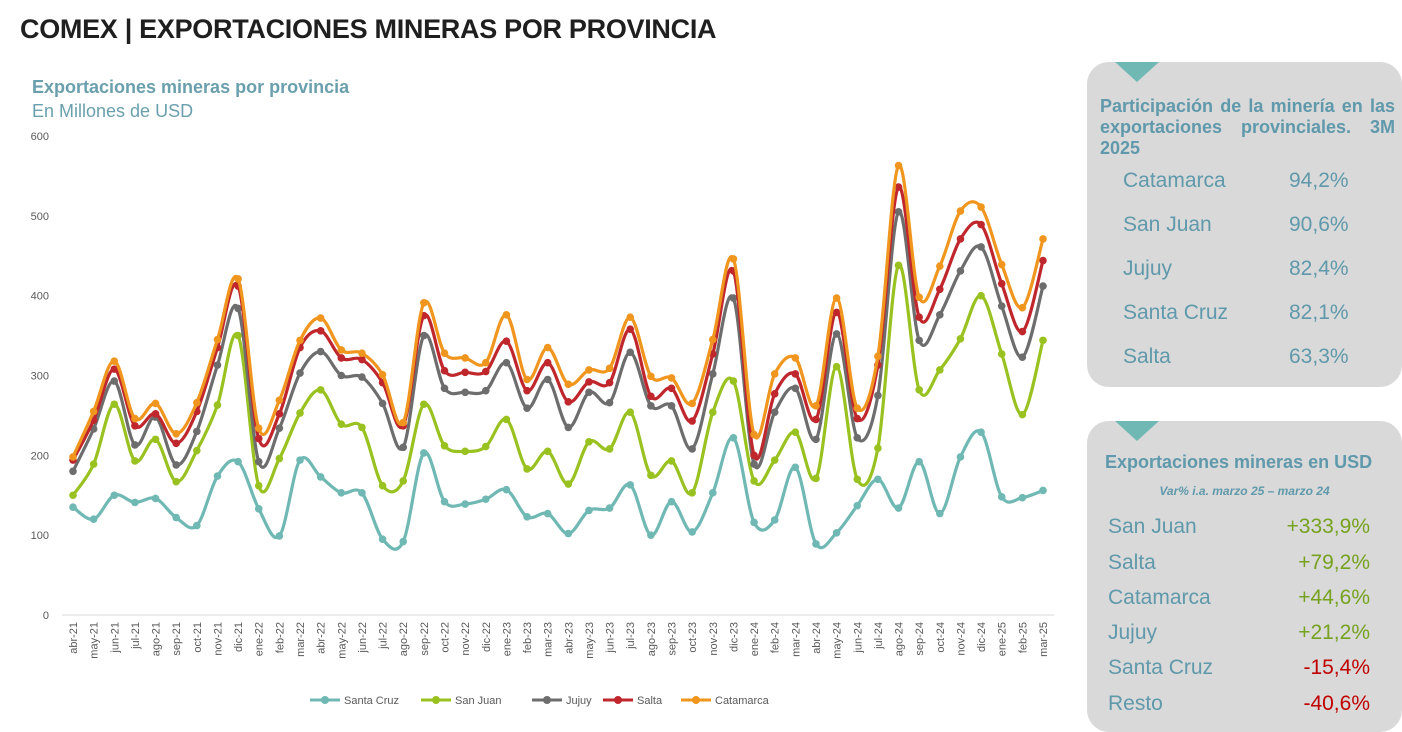 The height and width of the screenshot is (732, 1402). I want to click on x-tick-label: may-24, so click(838, 640).